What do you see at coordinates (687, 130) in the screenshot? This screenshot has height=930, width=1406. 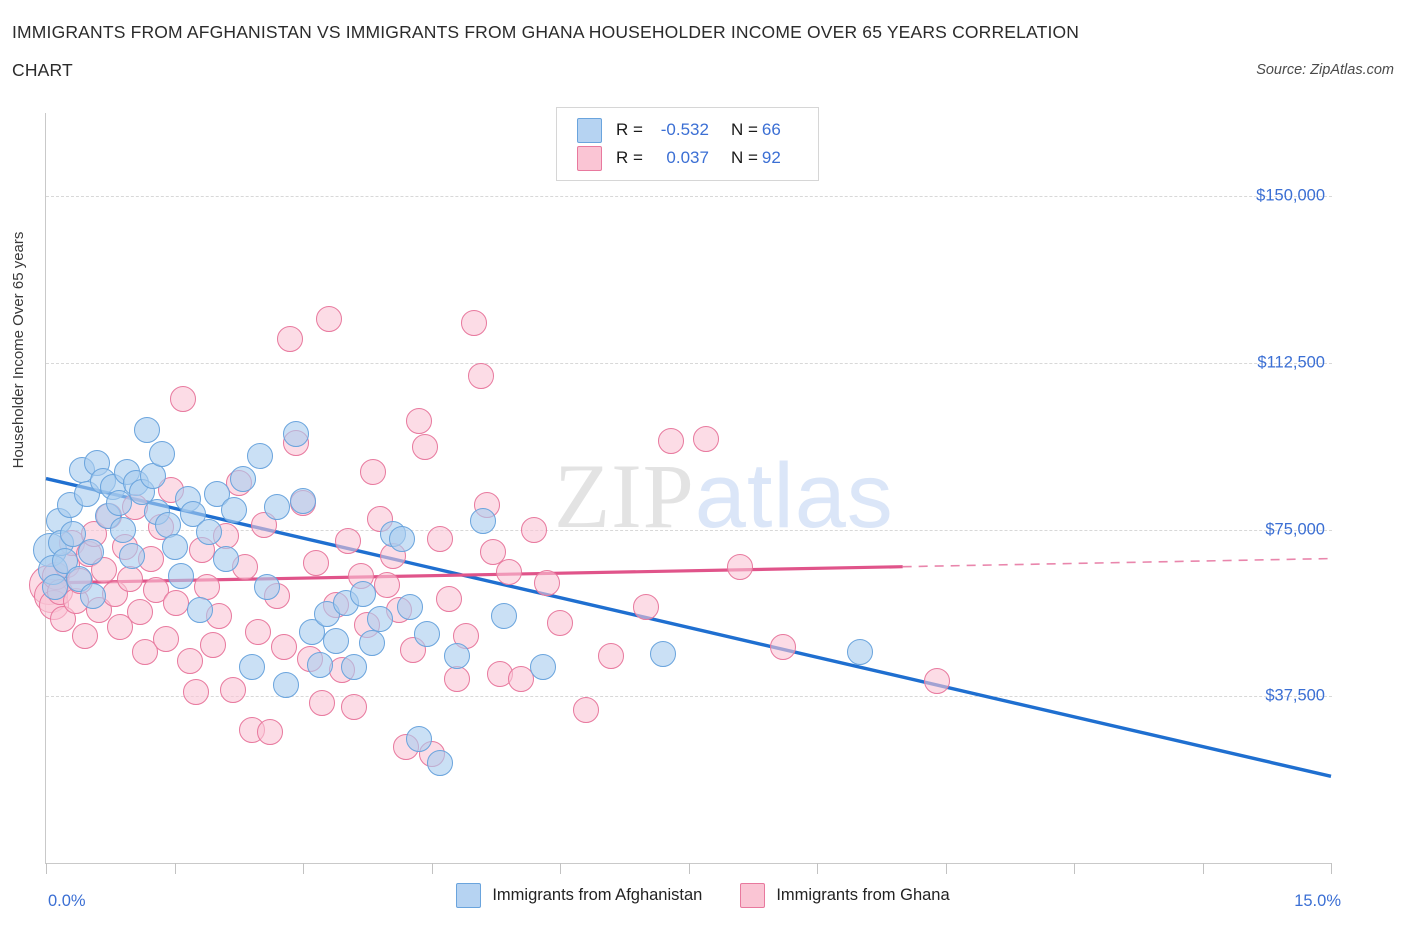 I see `correlation-stat-row: R = -0.532 N = 66` at bounding box center [687, 130].